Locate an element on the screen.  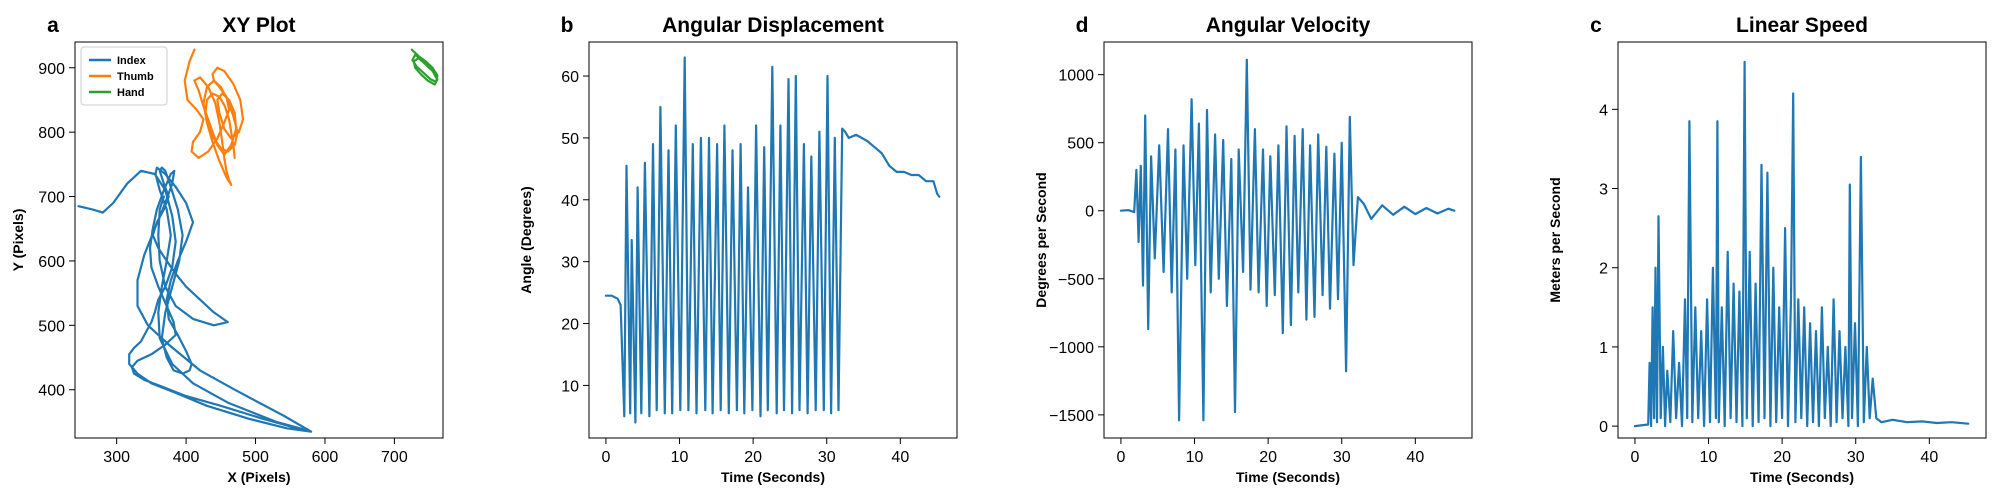
y-tick-label: 20 is located at coordinates (570, 325).